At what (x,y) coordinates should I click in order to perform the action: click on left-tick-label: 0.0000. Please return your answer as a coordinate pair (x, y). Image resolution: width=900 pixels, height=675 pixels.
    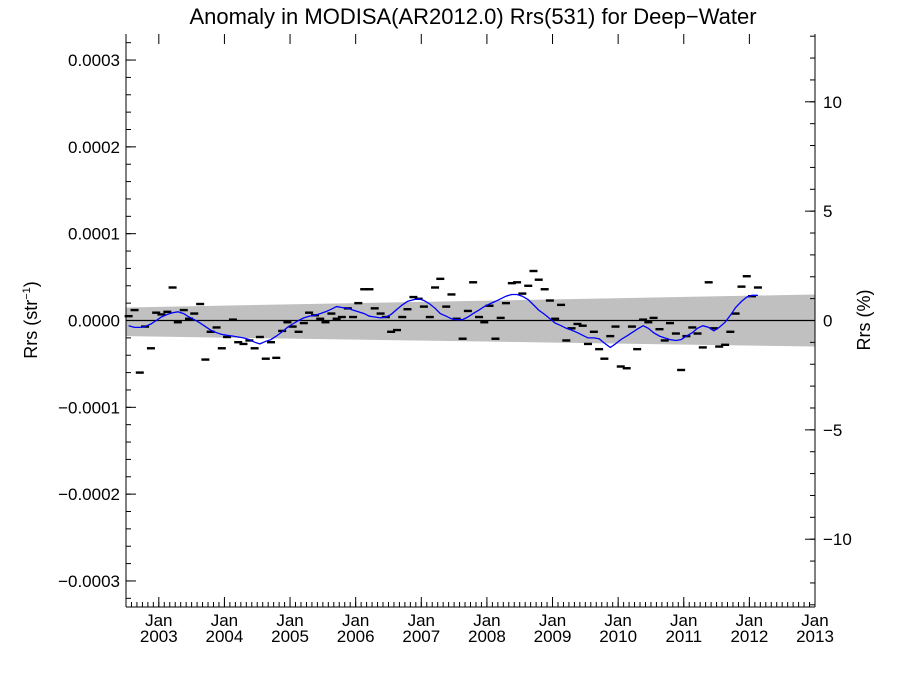
    Looking at the image, I should click on (94, 321).